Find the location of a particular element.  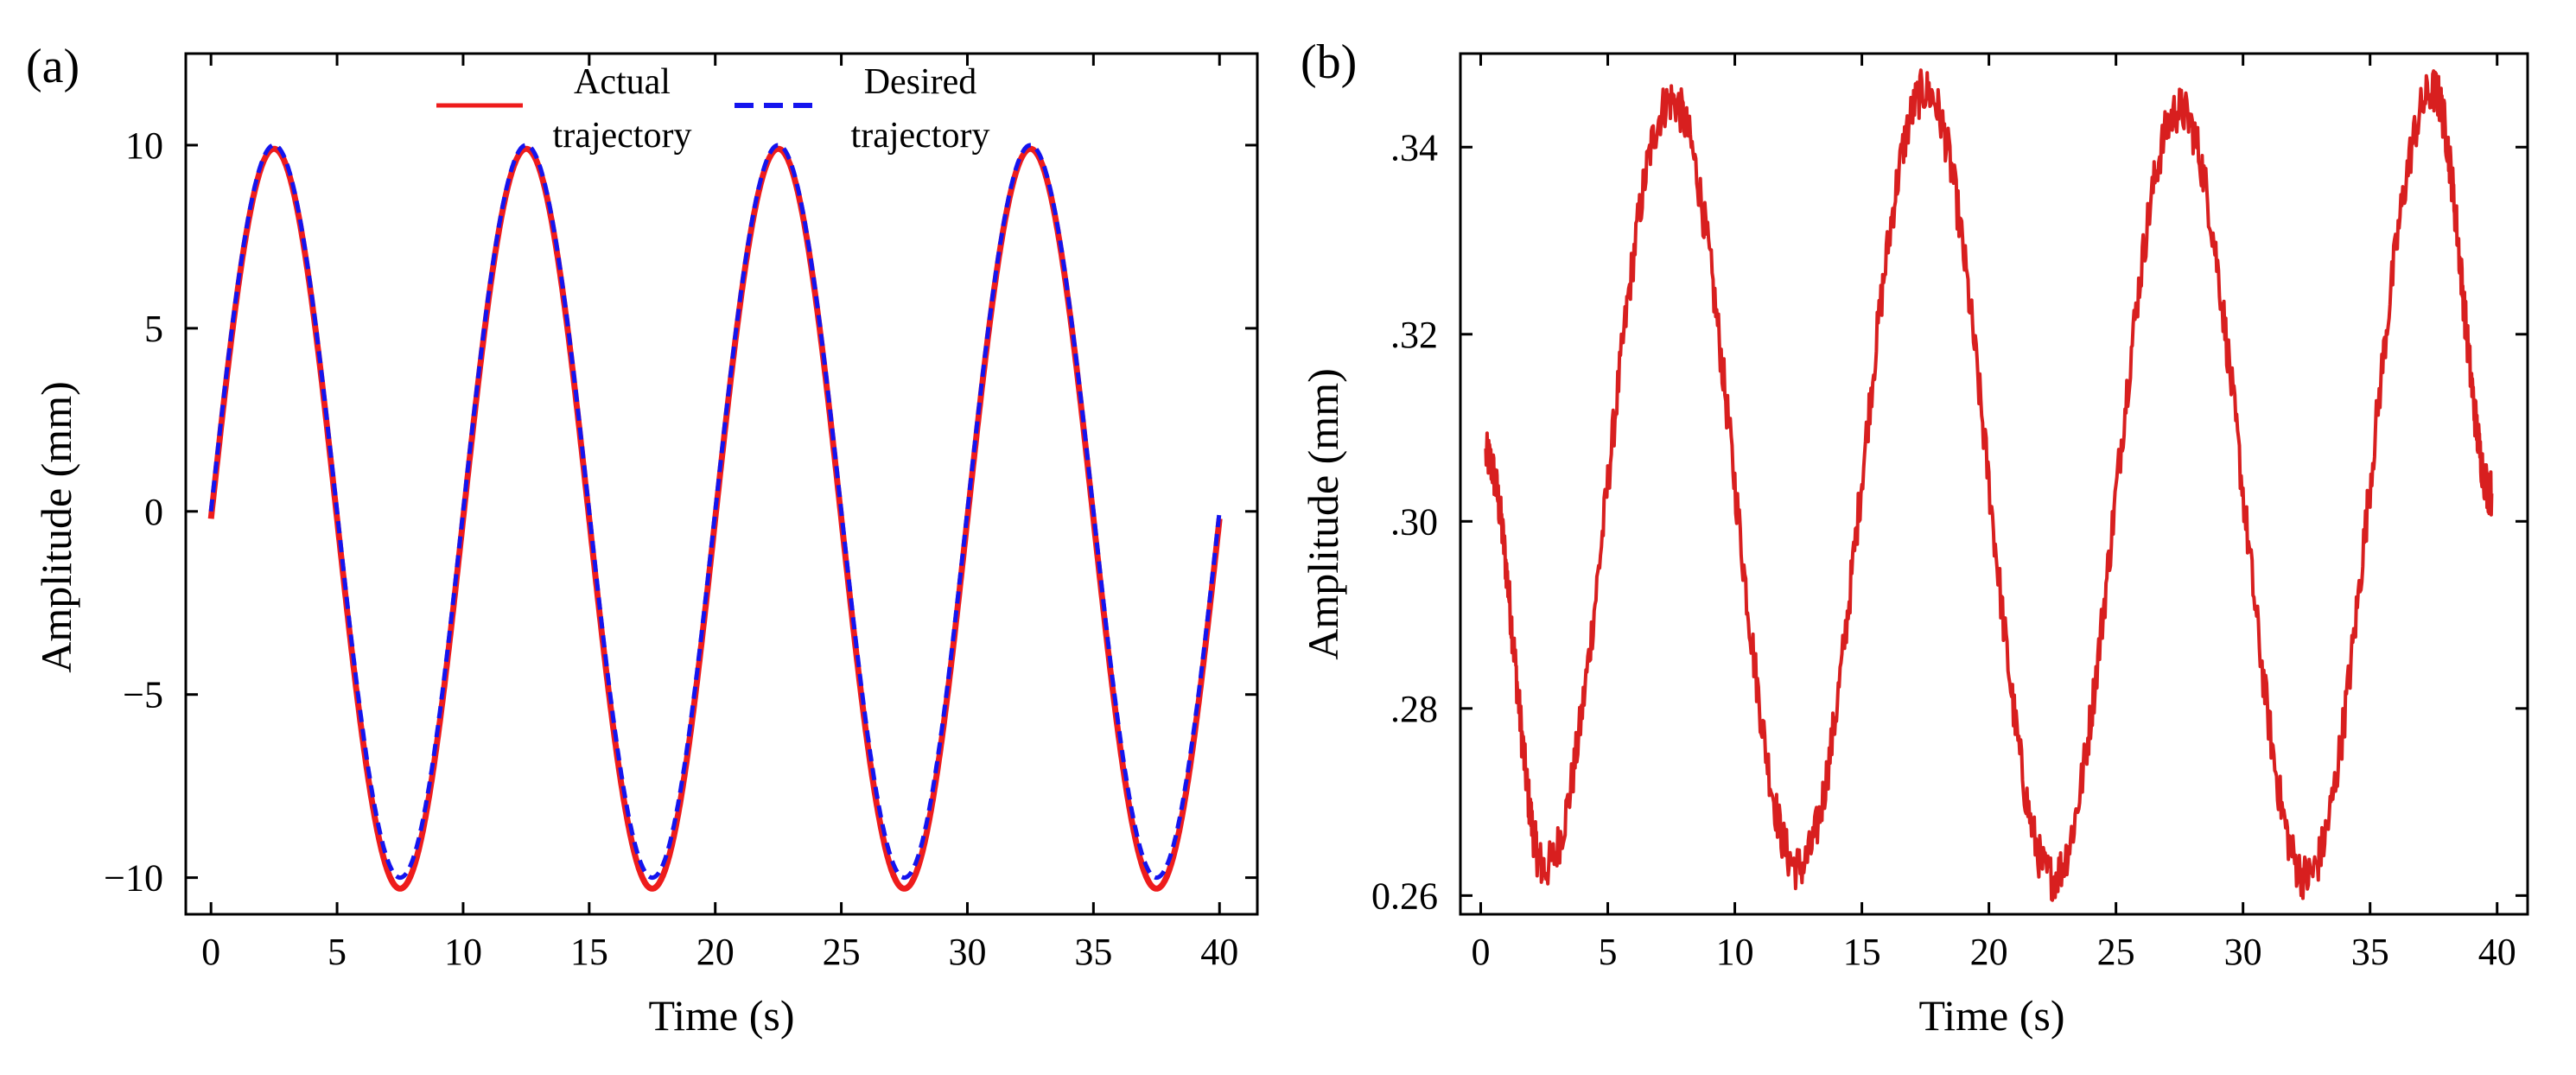

panel-a-y-tick-label: −10 is located at coordinates (134, 878).